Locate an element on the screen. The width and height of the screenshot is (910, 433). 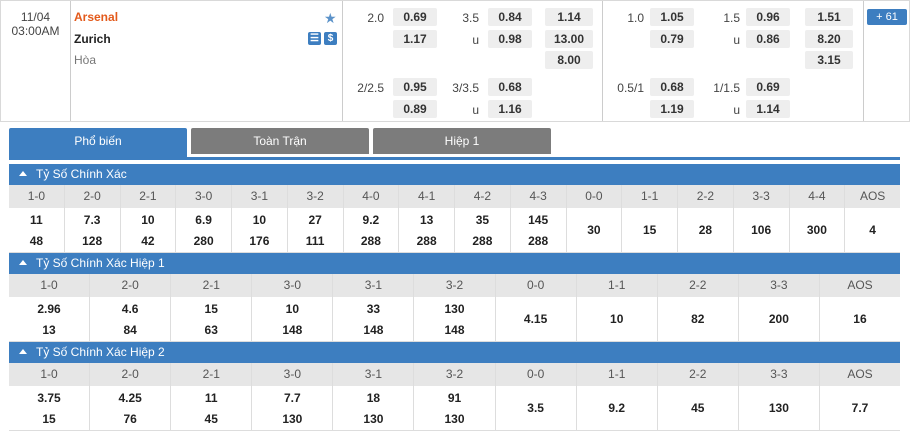
odds-cell: 0.98 is located at coordinates (510, 39).